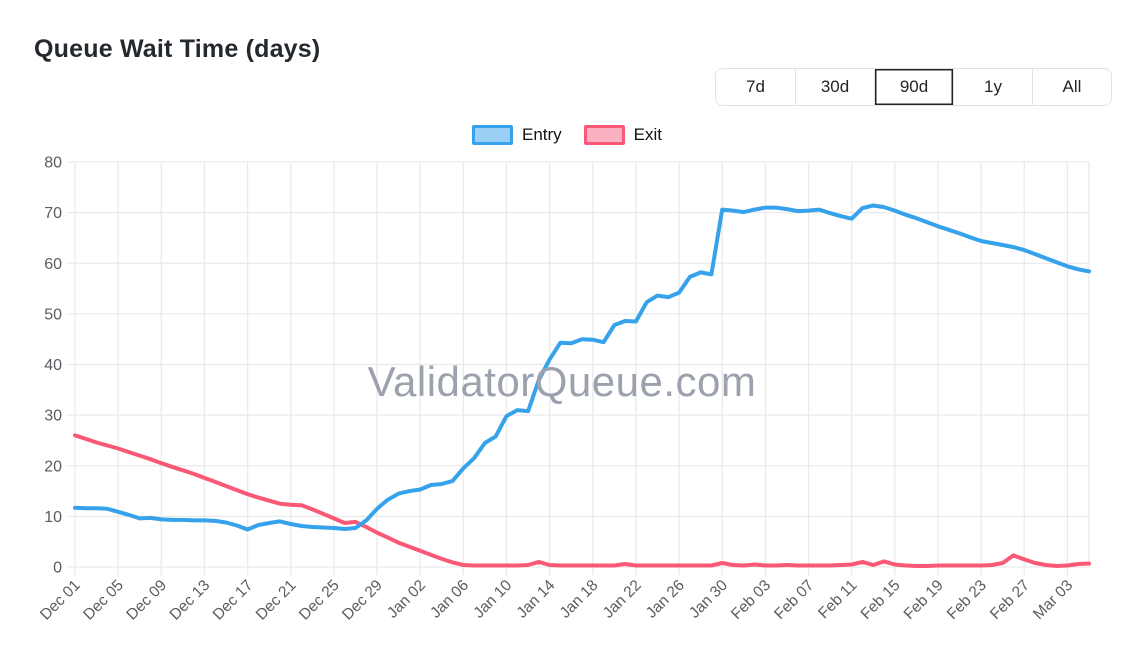 Image resolution: width=1138 pixels, height=669 pixels. I want to click on x-tick-label: Feb 07, so click(794, 600).